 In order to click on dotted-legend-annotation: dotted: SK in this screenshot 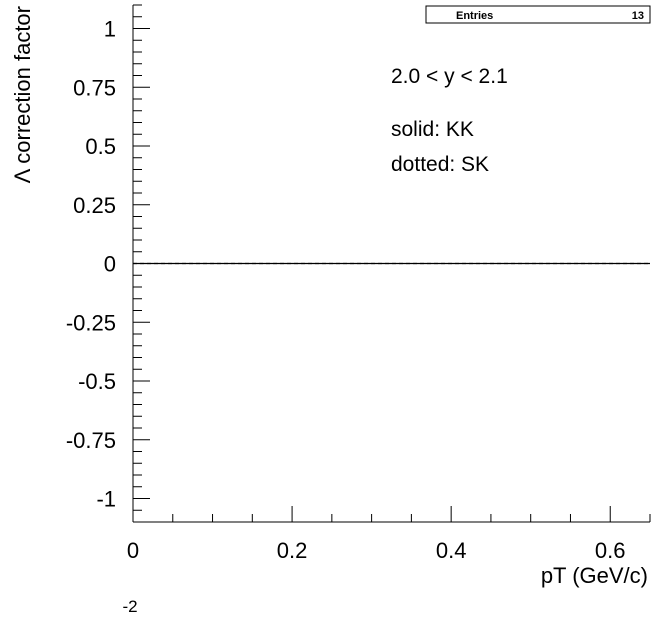, I will do `click(440, 164)`.